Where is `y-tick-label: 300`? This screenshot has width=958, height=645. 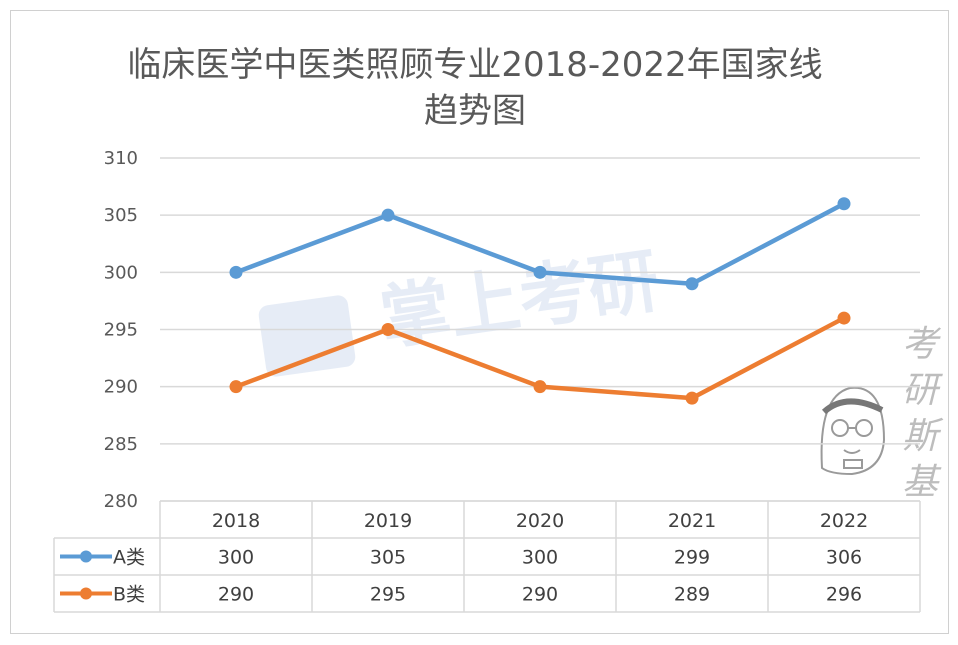
y-tick-label: 300 is located at coordinates (121, 272).